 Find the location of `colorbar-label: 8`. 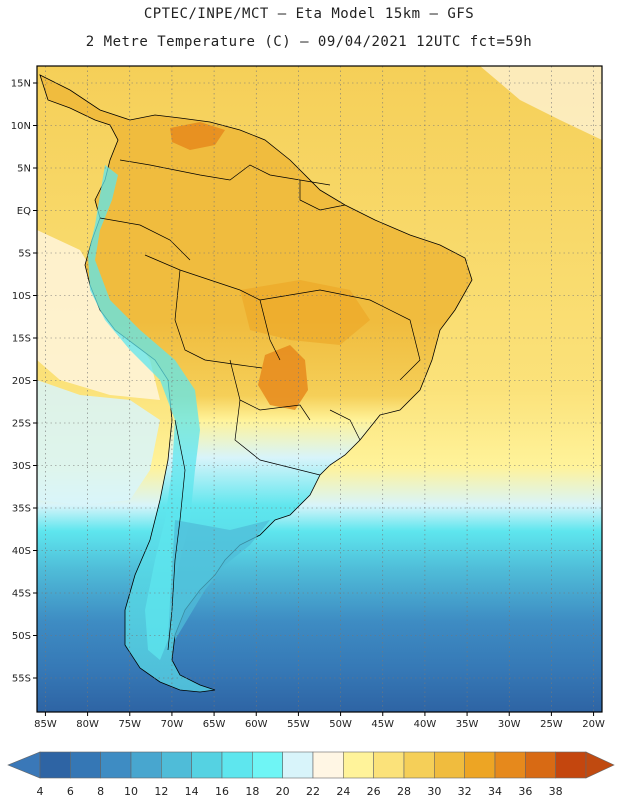

colorbar-label: 8 is located at coordinates (100, 791).